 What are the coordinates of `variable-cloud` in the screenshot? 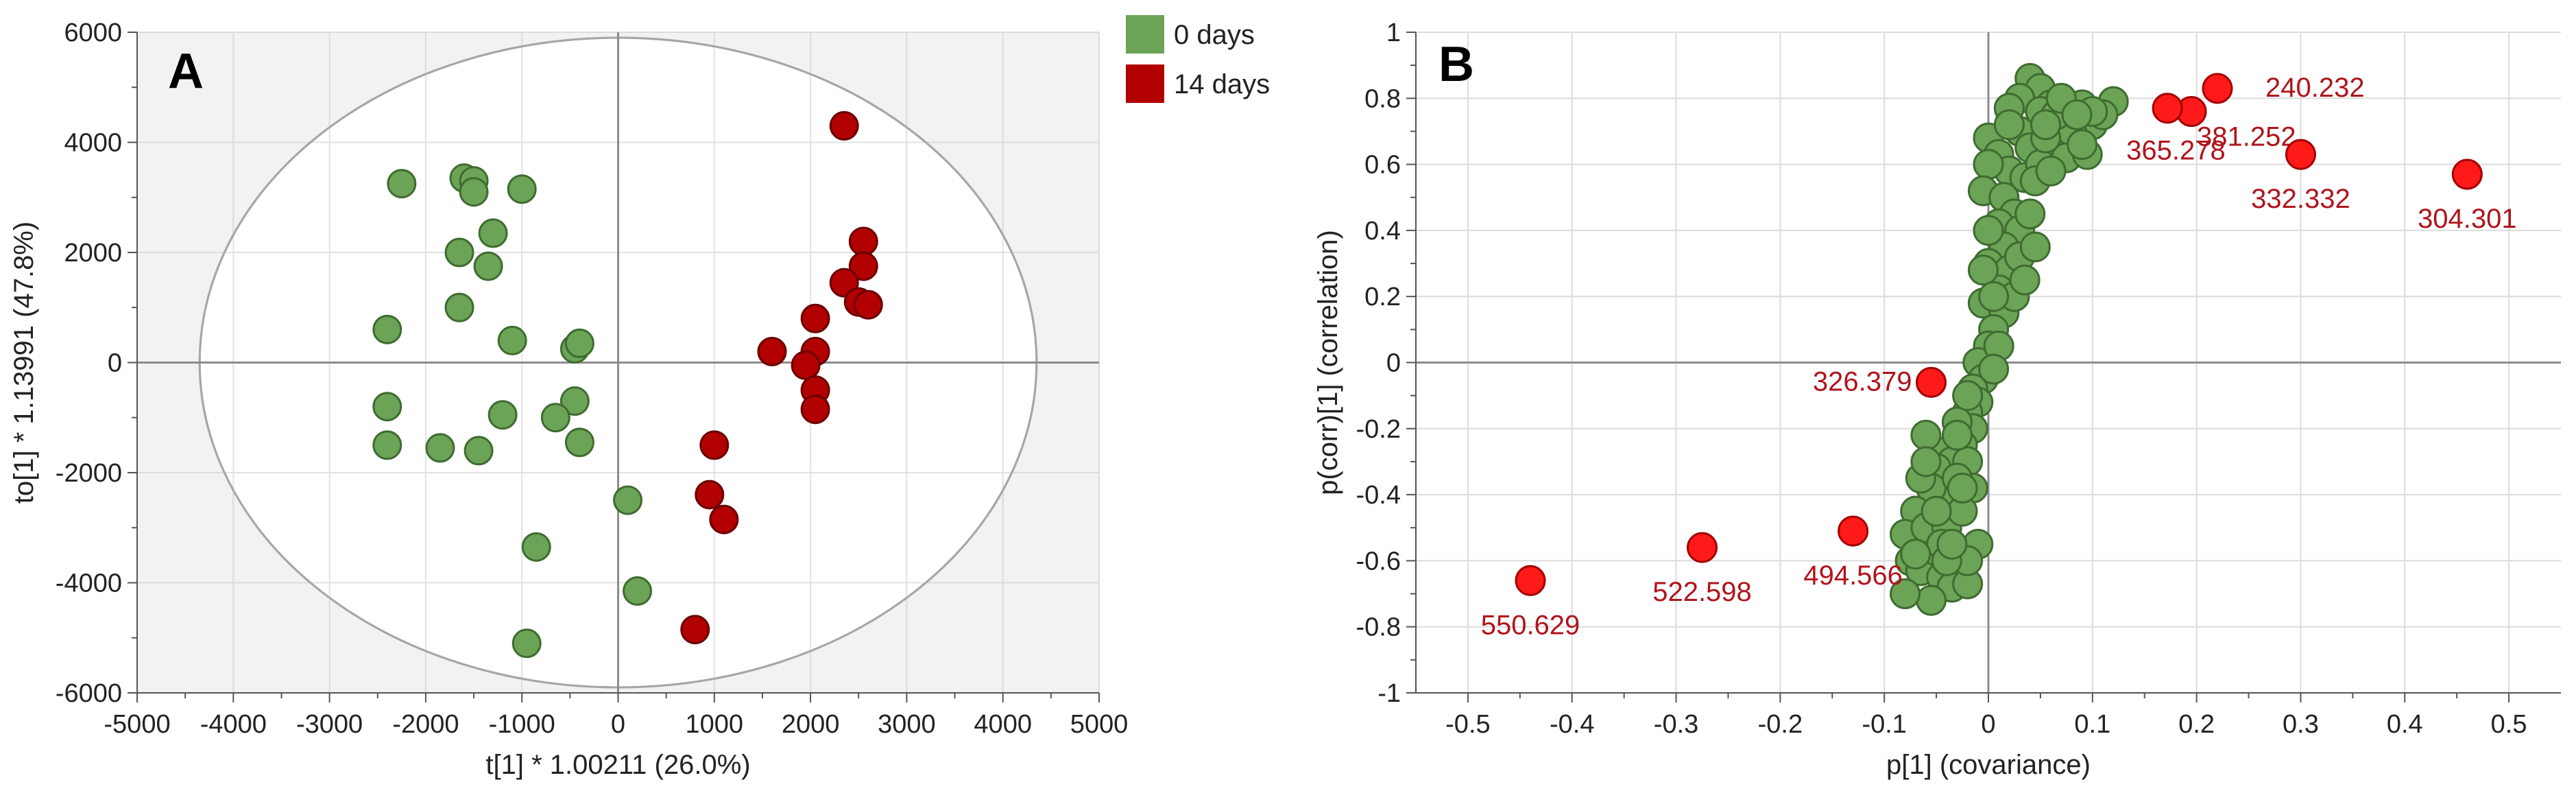 It's located at (2009, 339).